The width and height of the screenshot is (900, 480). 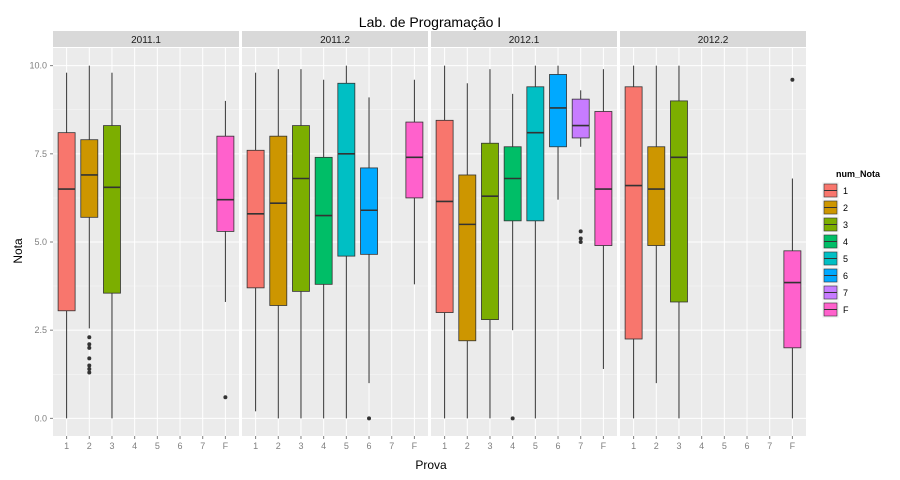 I want to click on y-tick-label: 7.5, so click(x=40, y=154).